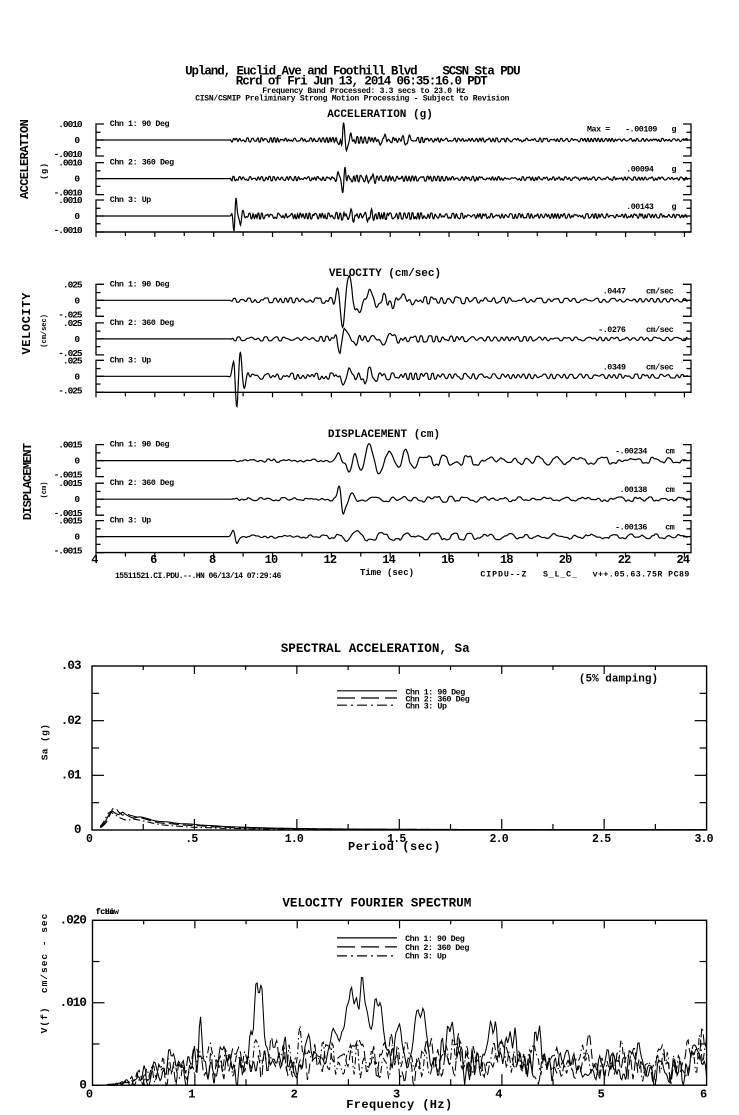 The image size is (739, 1115). What do you see at coordinates (499, 839) in the screenshot?
I see `svg-text: 2.0` at bounding box center [499, 839].